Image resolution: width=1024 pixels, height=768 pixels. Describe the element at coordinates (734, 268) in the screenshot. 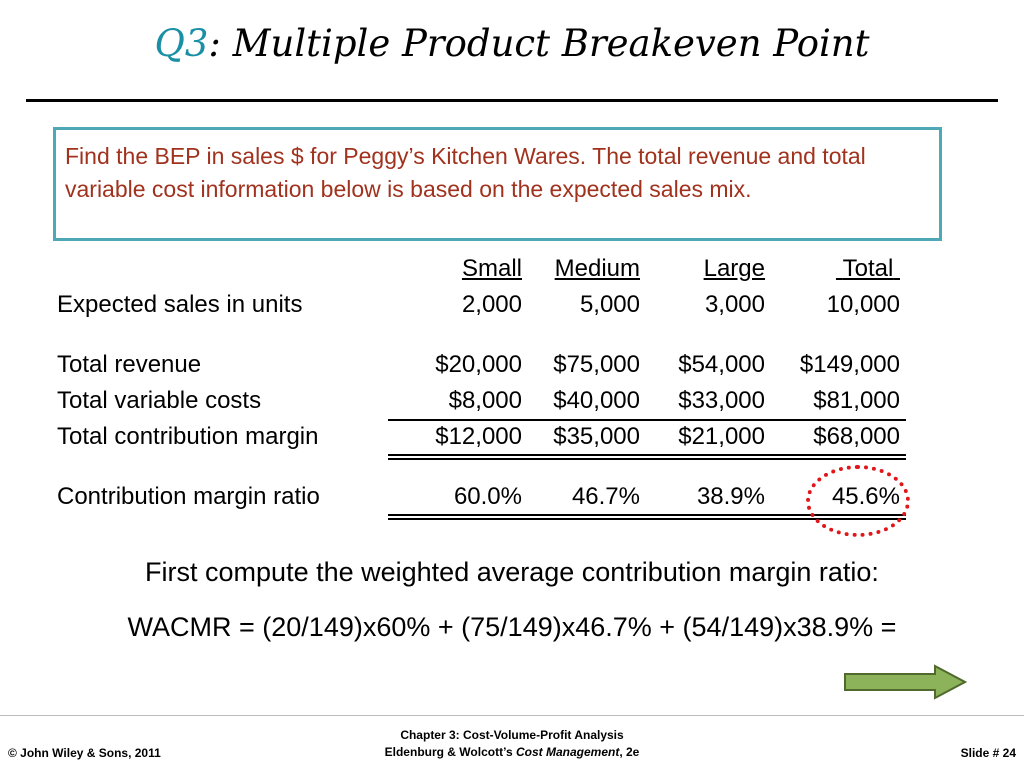

I see `header-large: Large` at that location.